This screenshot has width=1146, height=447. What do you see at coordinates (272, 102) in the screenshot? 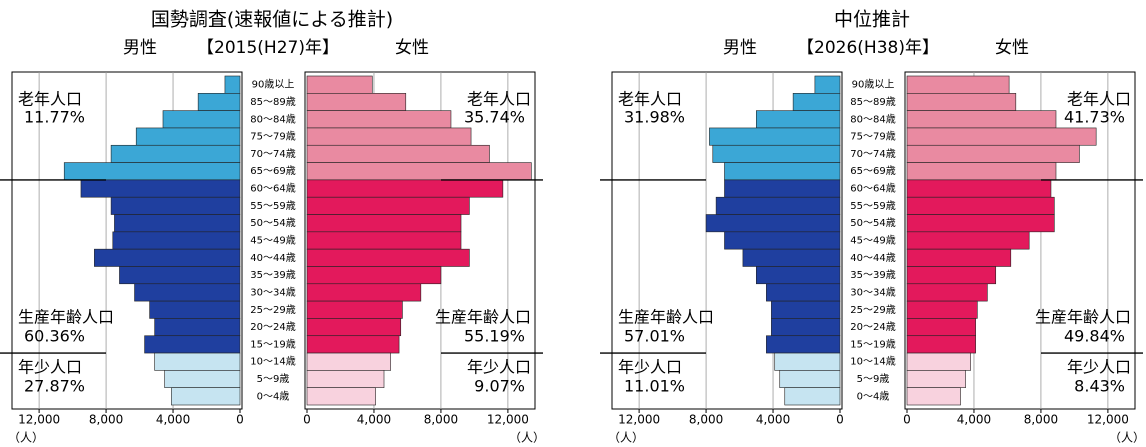
I see `category-label: 85～89歳` at bounding box center [272, 102].